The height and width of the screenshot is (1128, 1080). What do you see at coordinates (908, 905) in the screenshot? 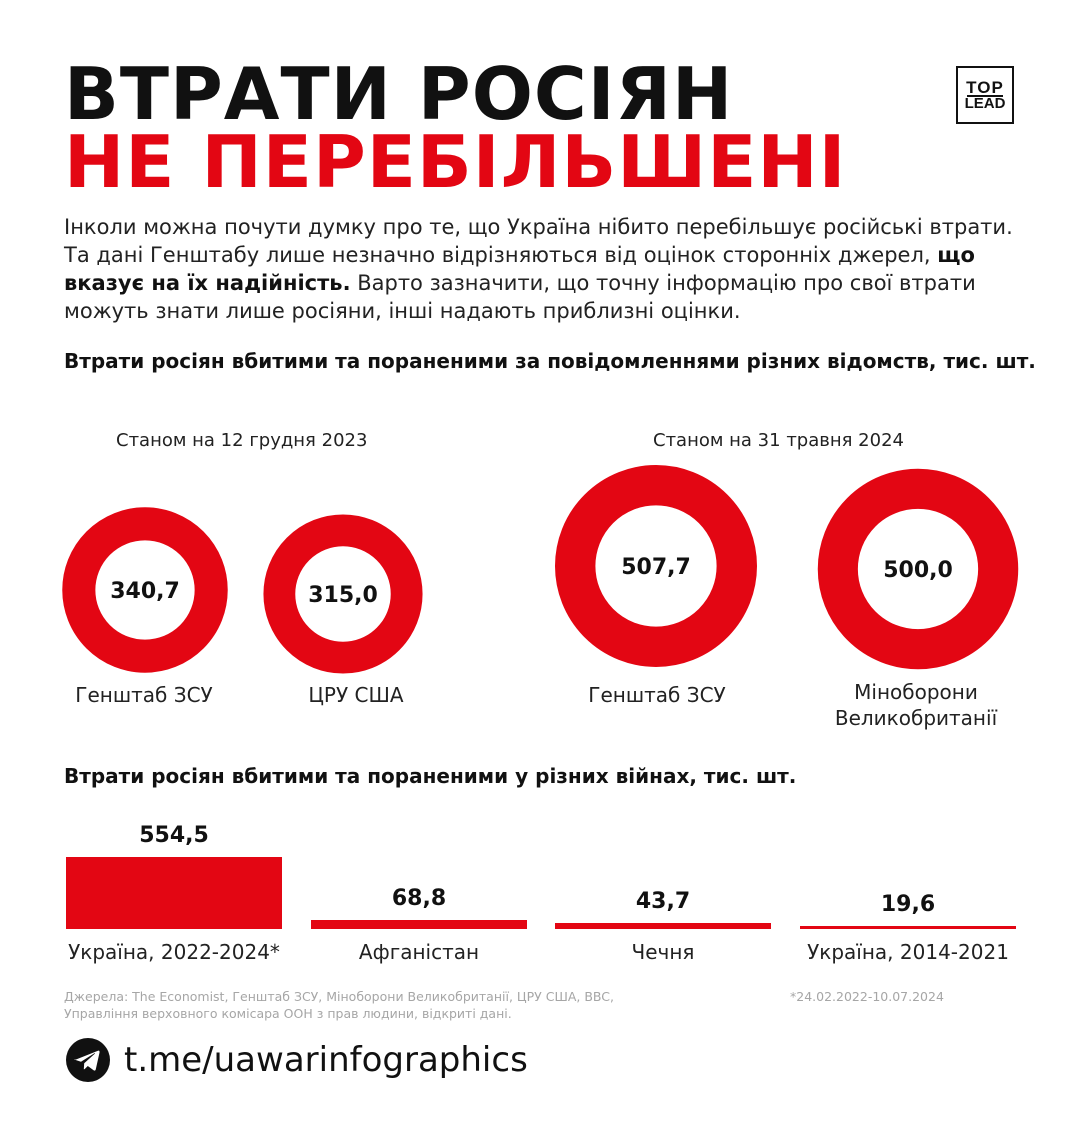
I see `bar-value-label-3: 19,6` at bounding box center [908, 905].